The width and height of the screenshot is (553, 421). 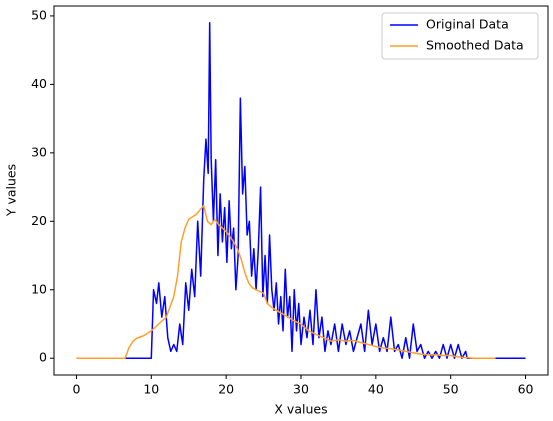 I want to click on y-axis-label: Y values, so click(x=11, y=190).